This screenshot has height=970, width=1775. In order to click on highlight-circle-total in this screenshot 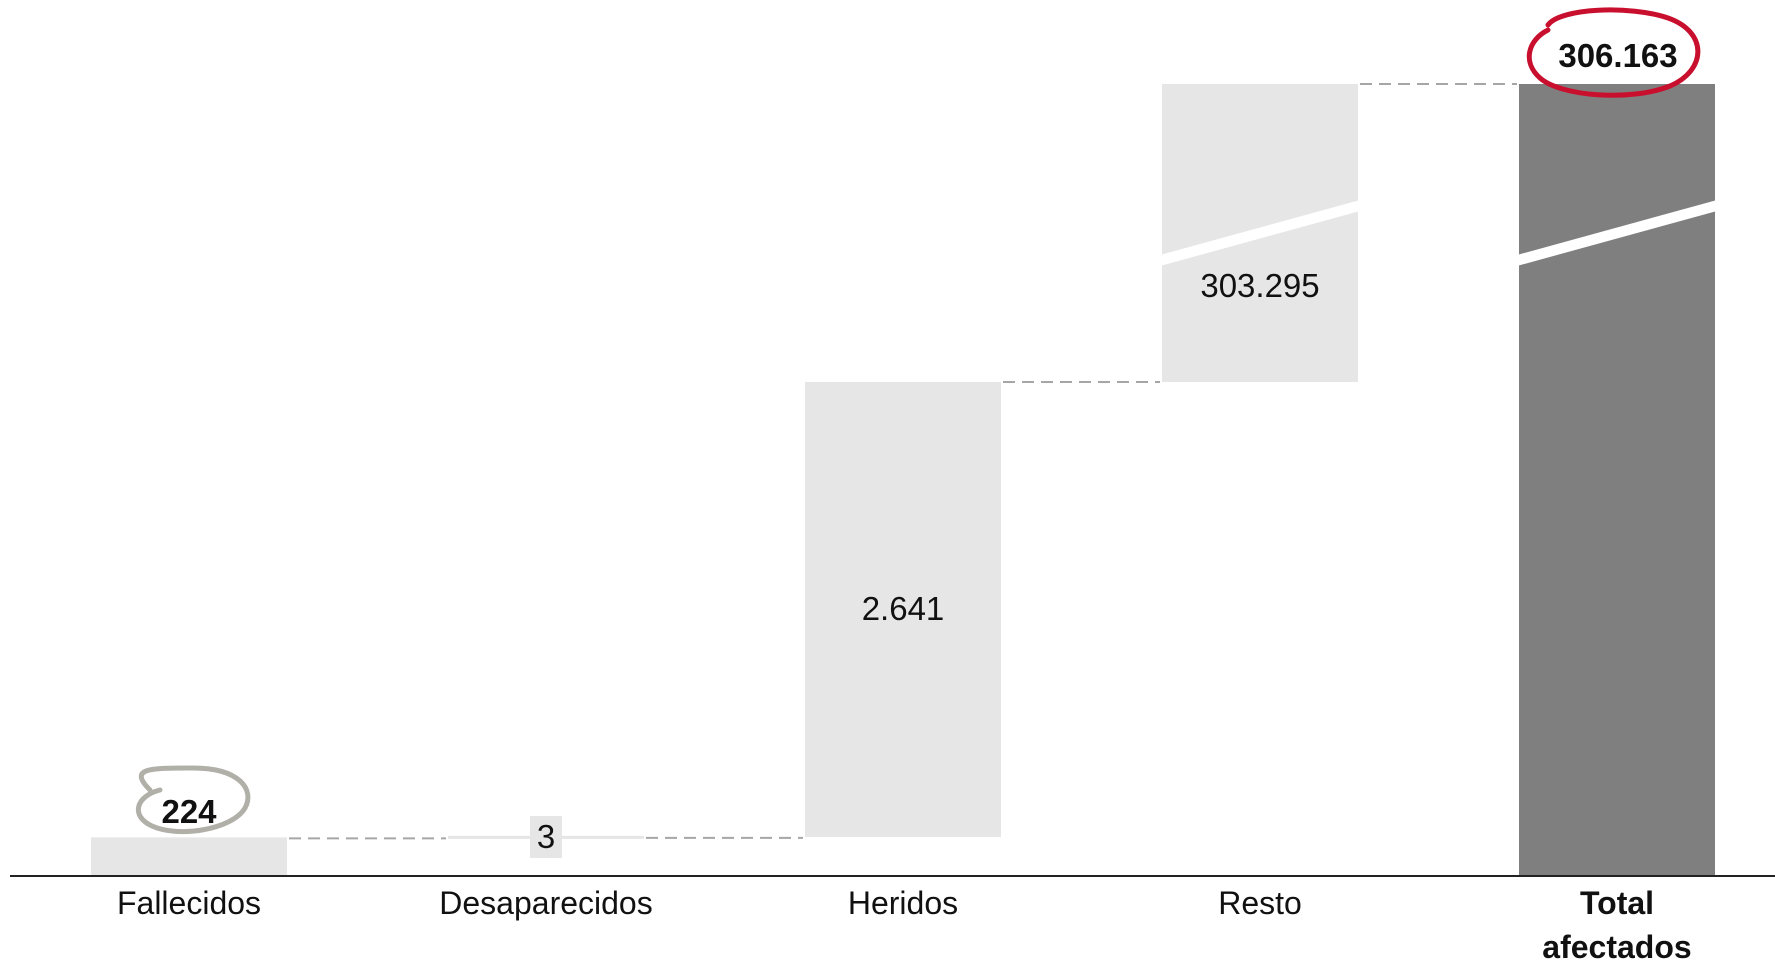, I will do `click(1613, 52)`.